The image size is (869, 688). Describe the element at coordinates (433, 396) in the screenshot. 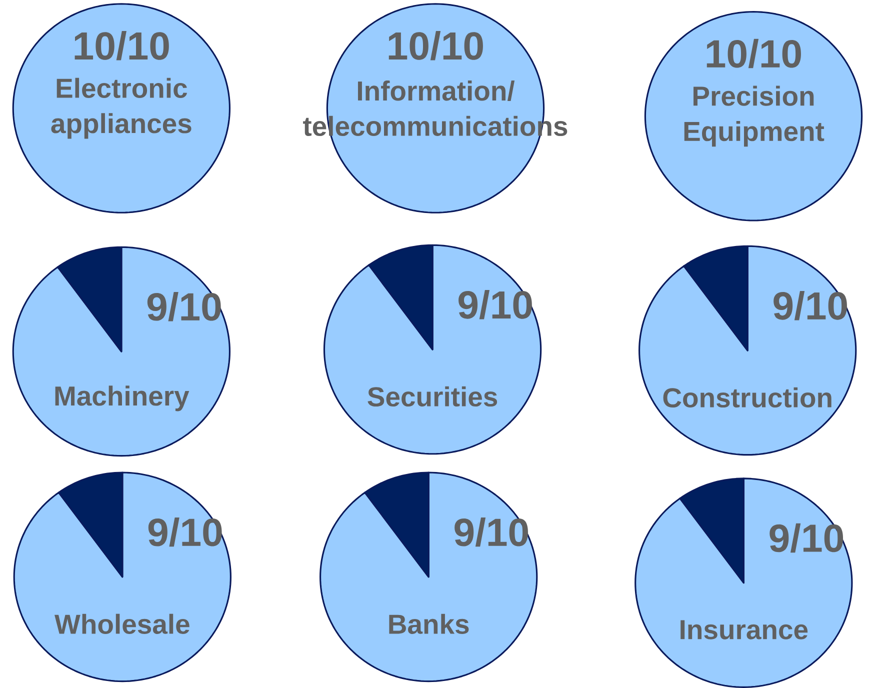

I see `text: Securities` at that location.